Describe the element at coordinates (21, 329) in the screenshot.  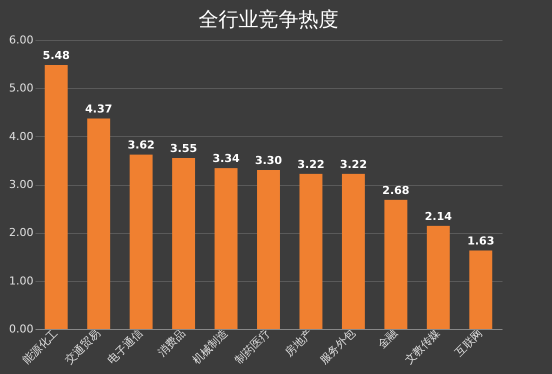
I see `y-tick-label: 0.00` at that location.